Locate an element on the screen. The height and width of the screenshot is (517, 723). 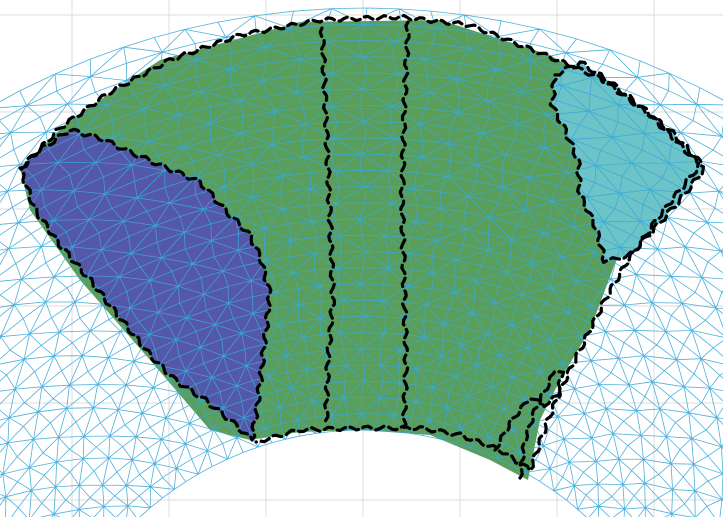
boundary-cyan-region is located at coordinates (626, 162).